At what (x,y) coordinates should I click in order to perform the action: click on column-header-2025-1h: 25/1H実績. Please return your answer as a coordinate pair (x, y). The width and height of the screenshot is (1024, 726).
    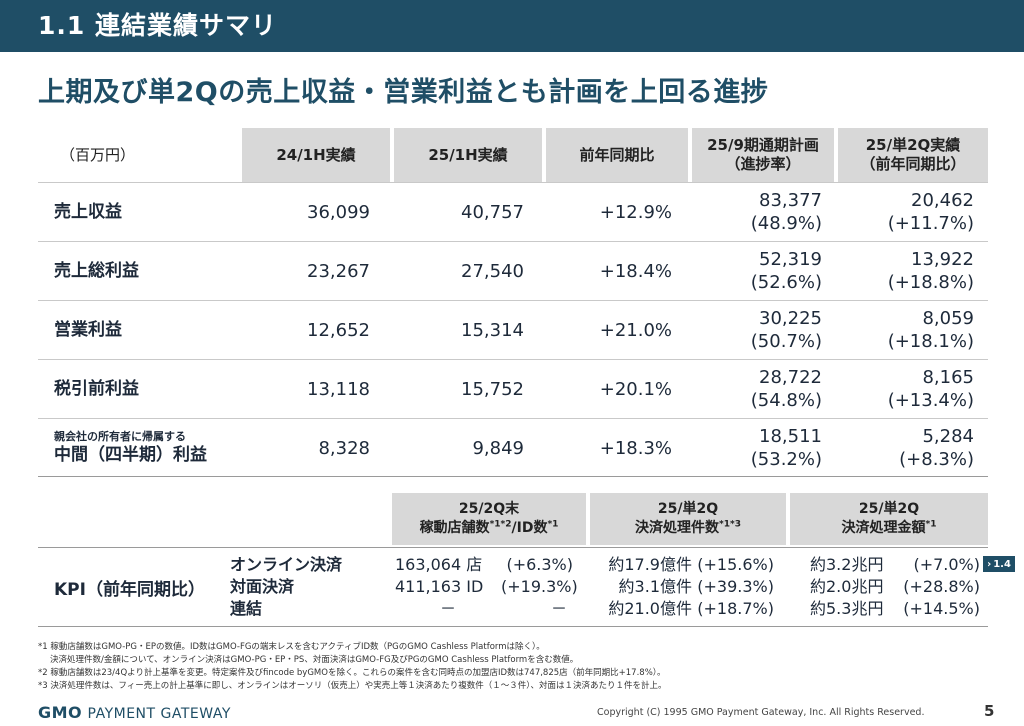
    Looking at the image, I should click on (468, 155).